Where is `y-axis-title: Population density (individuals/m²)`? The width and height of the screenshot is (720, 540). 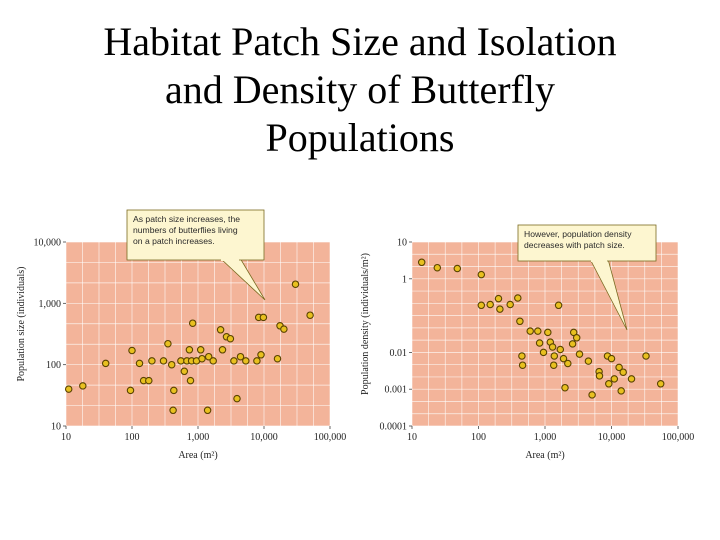 y-axis-title: Population density (individuals/m²) is located at coordinates (365, 324).